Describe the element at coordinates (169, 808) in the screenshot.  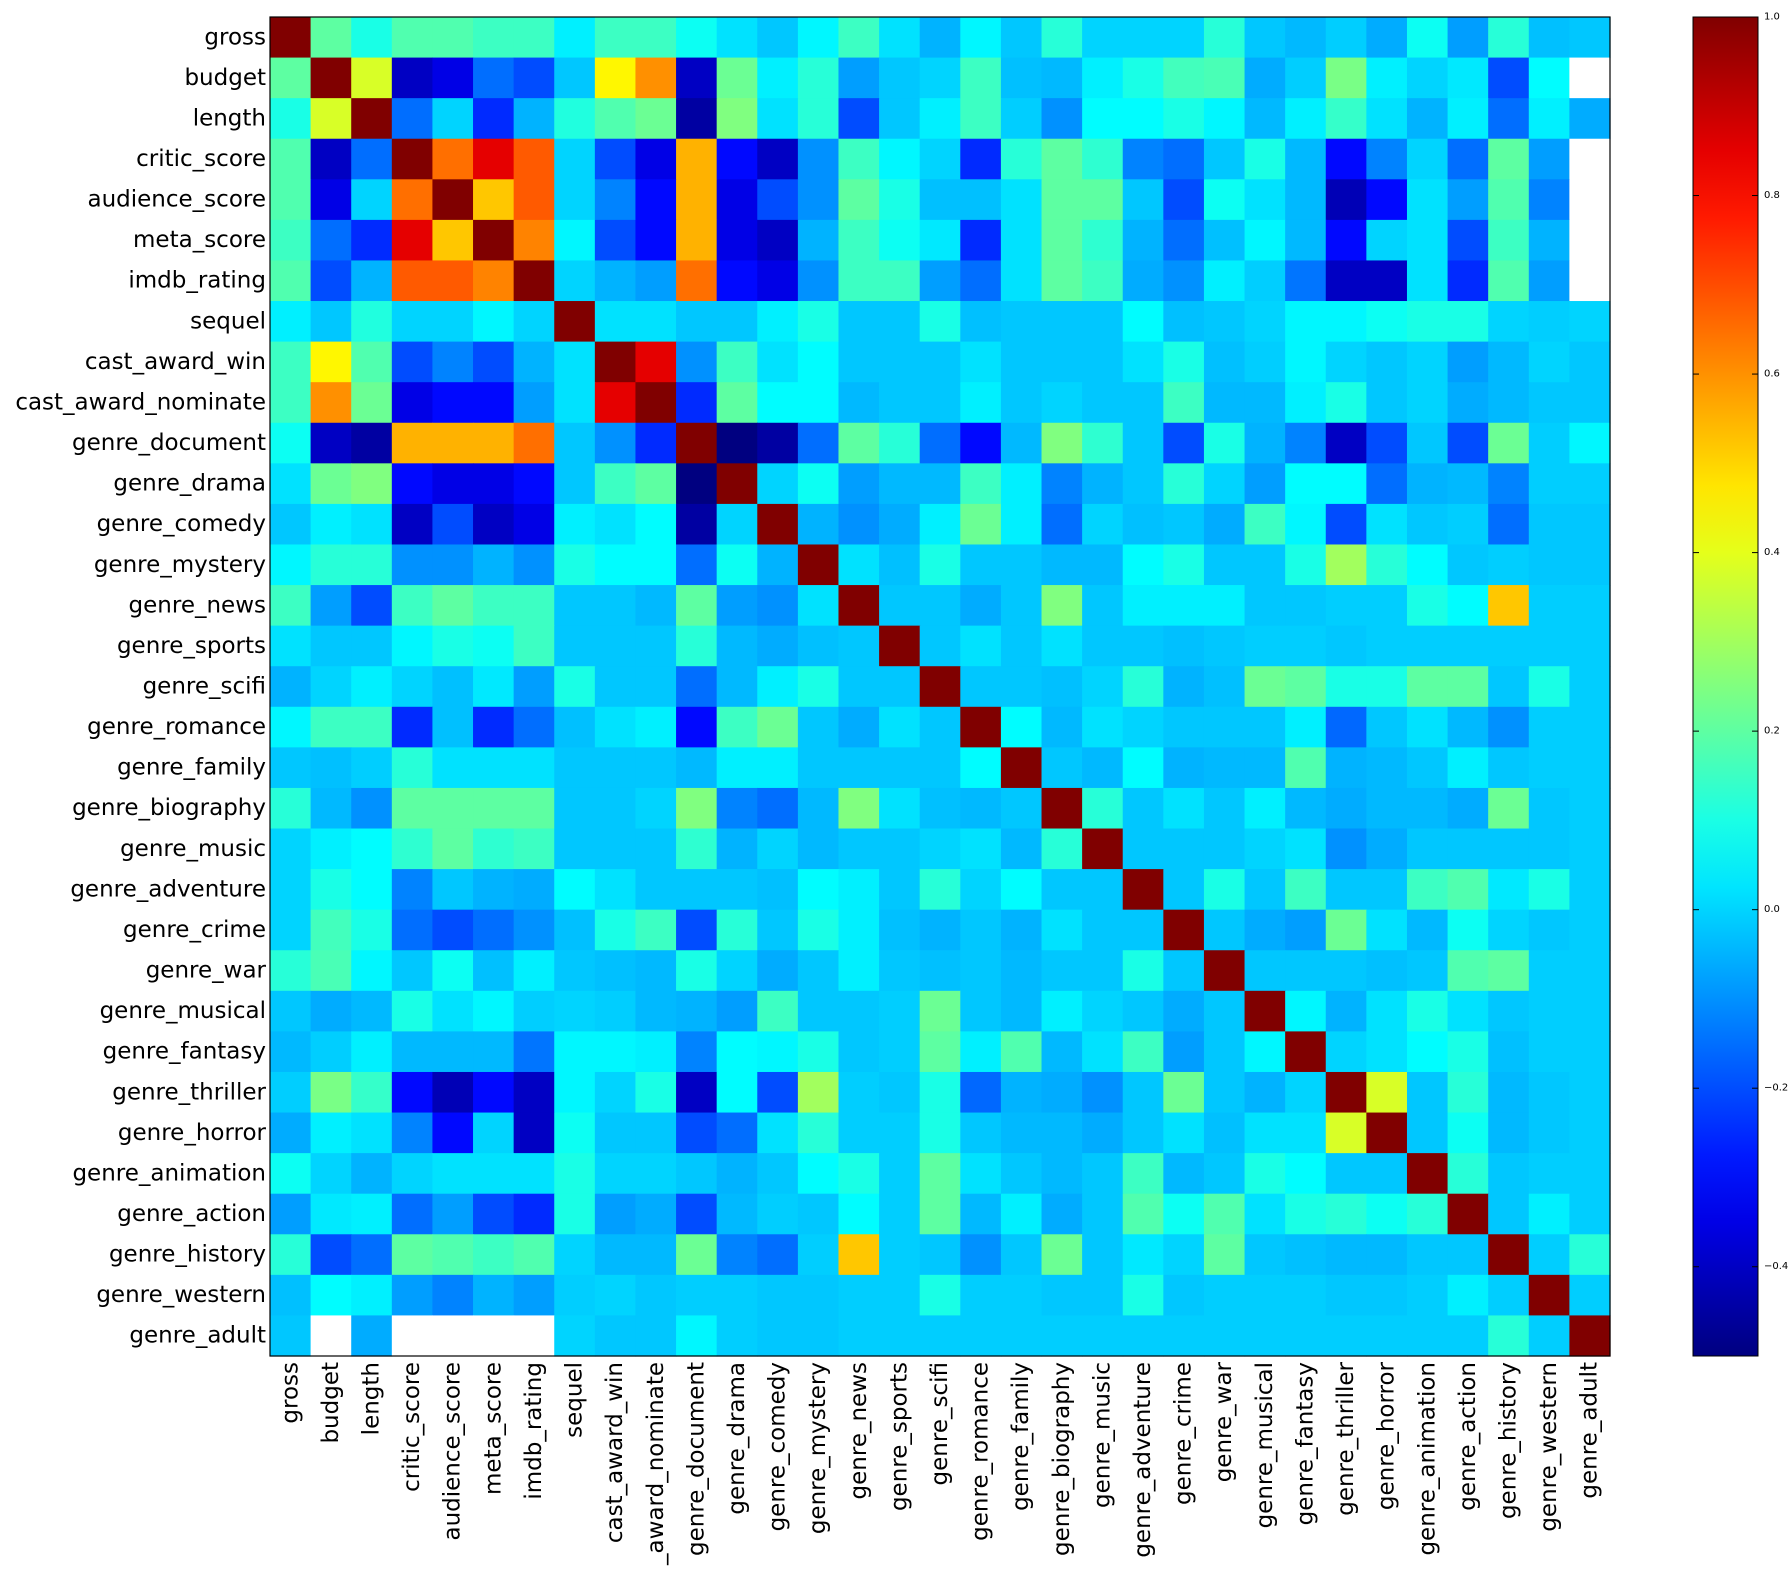
I see `y-tick-label: genre_biography` at that location.